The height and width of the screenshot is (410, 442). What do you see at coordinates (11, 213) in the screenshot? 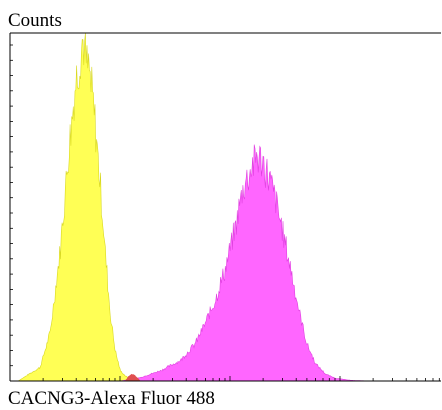
I see `y-ticks` at bounding box center [11, 213].